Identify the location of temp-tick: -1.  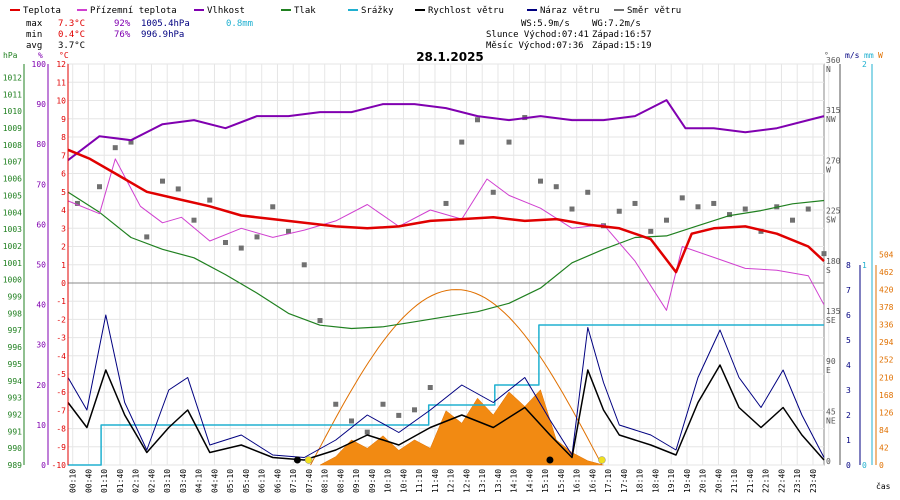
(61, 301).